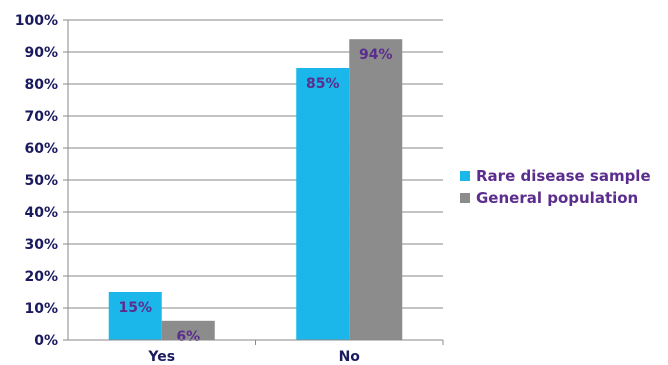 The image size is (668, 365). I want to click on data-label: 94%, so click(376, 55).